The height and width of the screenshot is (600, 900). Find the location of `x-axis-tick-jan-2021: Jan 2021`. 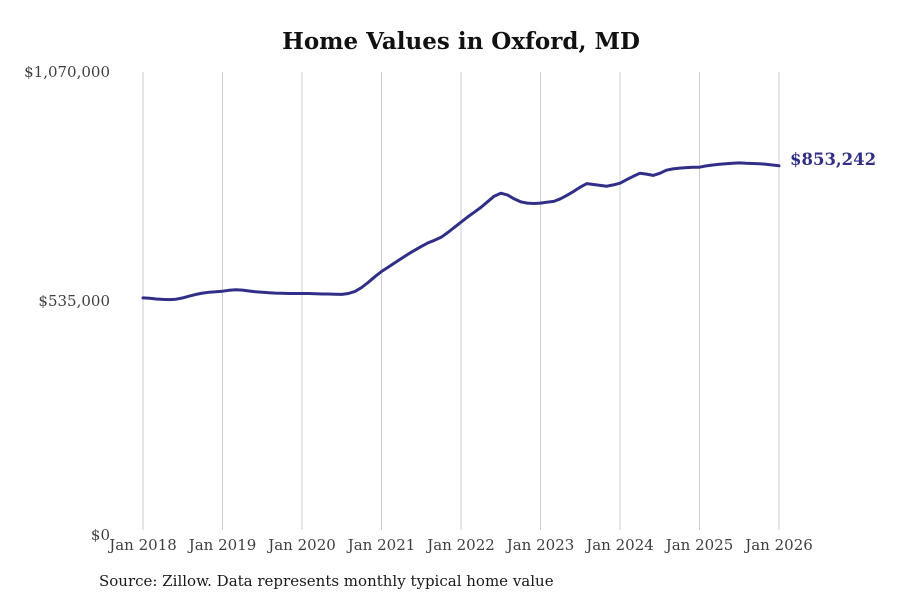

x-axis-tick-jan-2021: Jan 2021 is located at coordinates (381, 545).